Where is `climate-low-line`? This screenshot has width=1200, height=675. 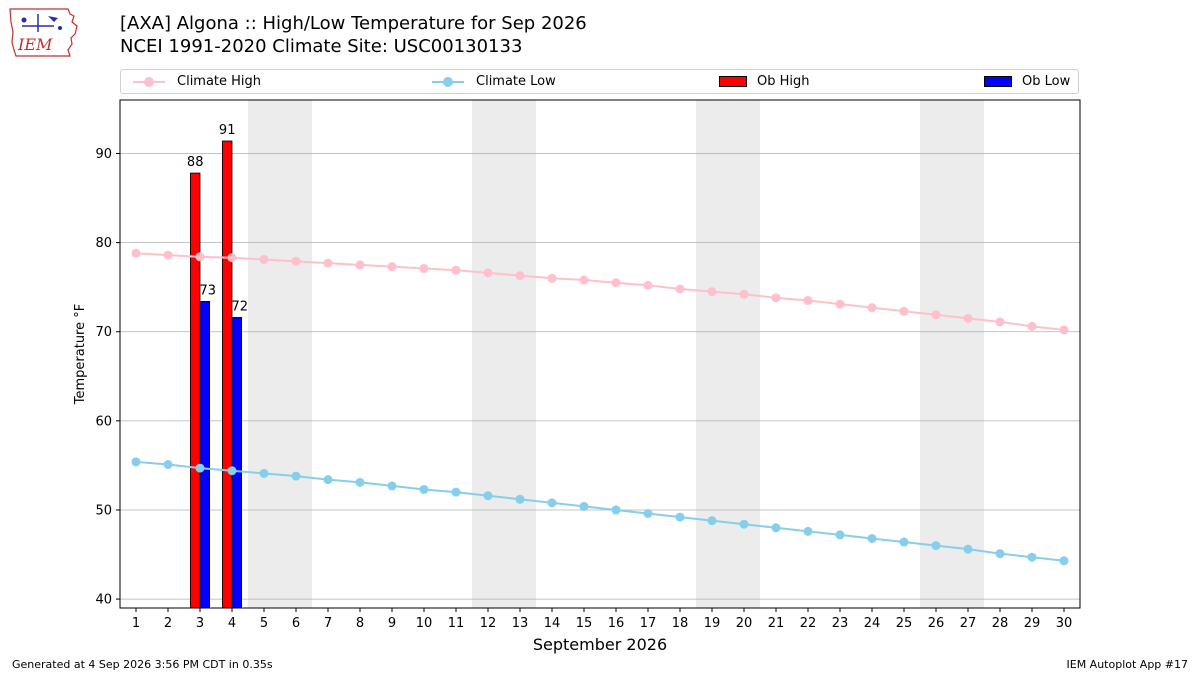
climate-low-line is located at coordinates (600, 511).